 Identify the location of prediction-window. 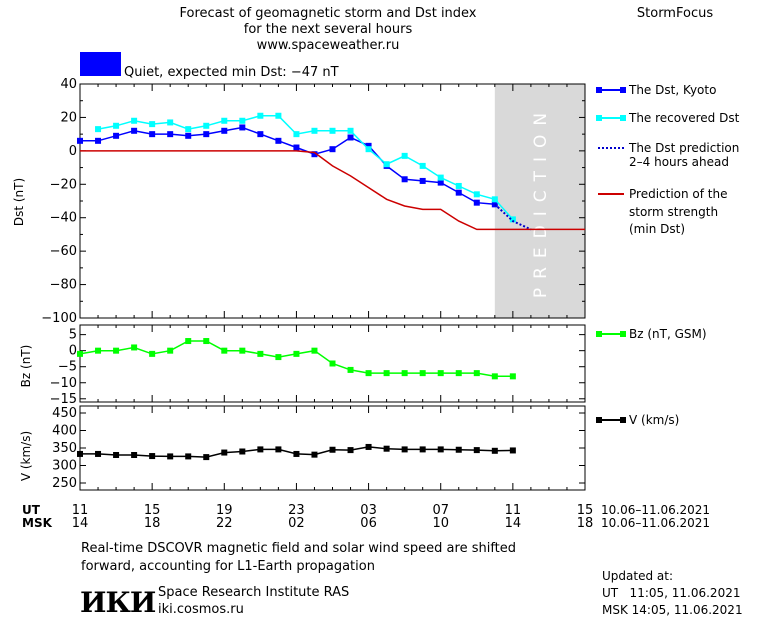
(539, 201).